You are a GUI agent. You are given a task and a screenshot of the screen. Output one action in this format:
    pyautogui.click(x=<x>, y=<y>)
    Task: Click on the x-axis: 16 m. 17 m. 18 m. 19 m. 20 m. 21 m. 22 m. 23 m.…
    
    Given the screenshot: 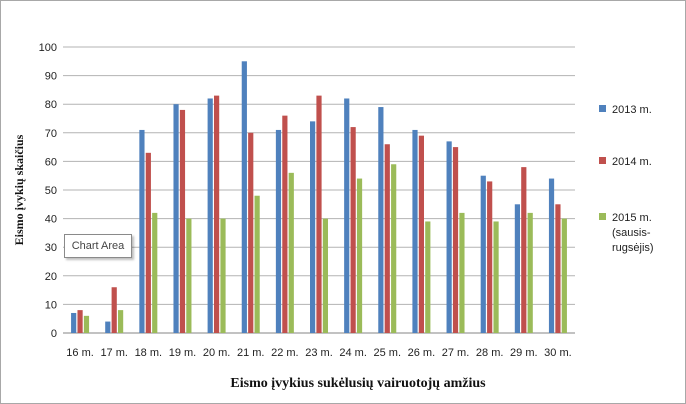 What is the action you would take?
    pyautogui.click(x=318, y=353)
    